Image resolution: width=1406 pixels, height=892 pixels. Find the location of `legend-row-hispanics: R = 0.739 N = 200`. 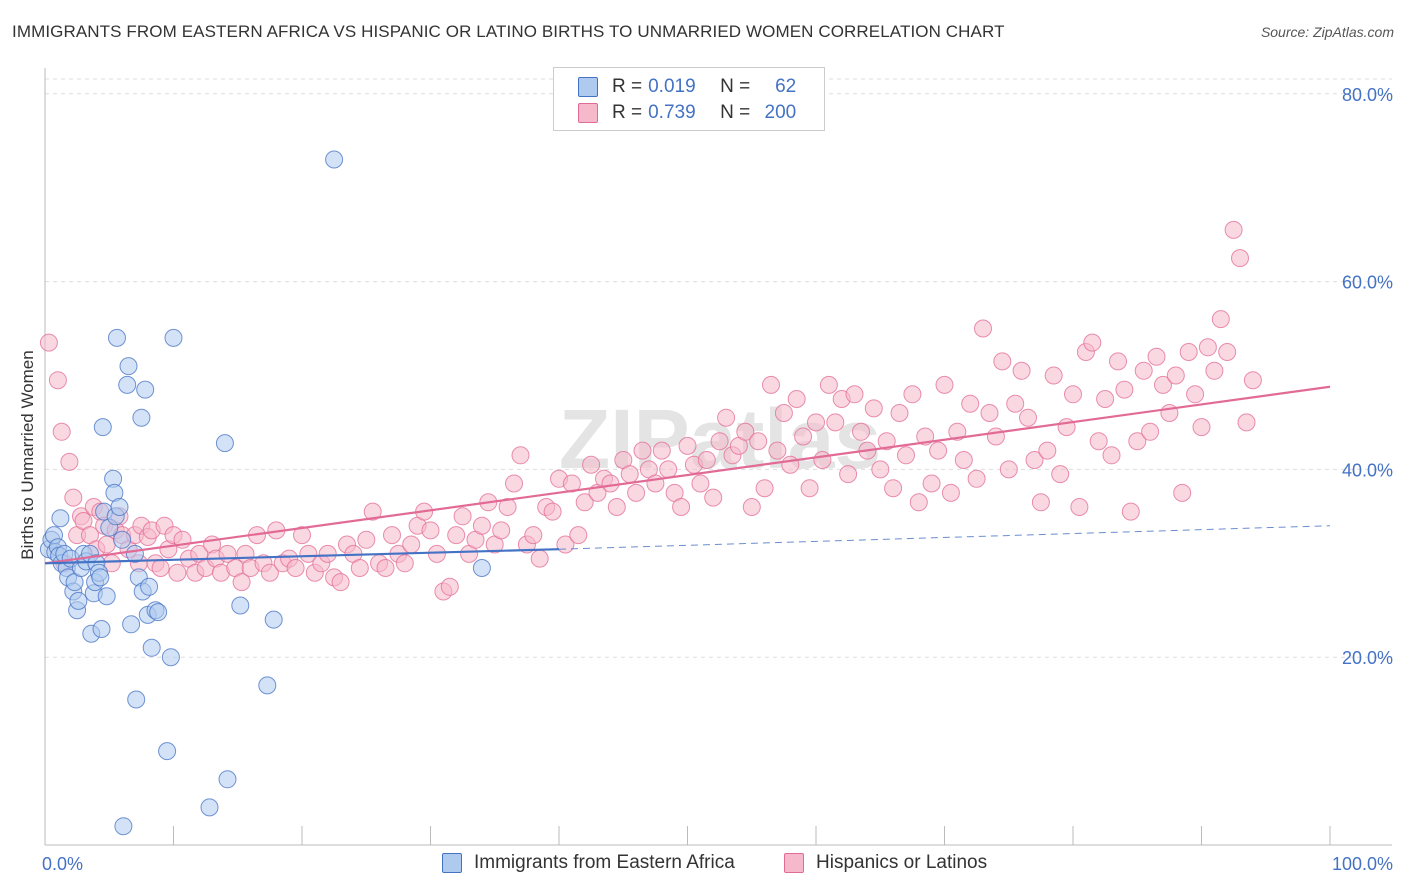

legend-row-hispanics: R = 0.739 N = 200 is located at coordinates (687, 113).